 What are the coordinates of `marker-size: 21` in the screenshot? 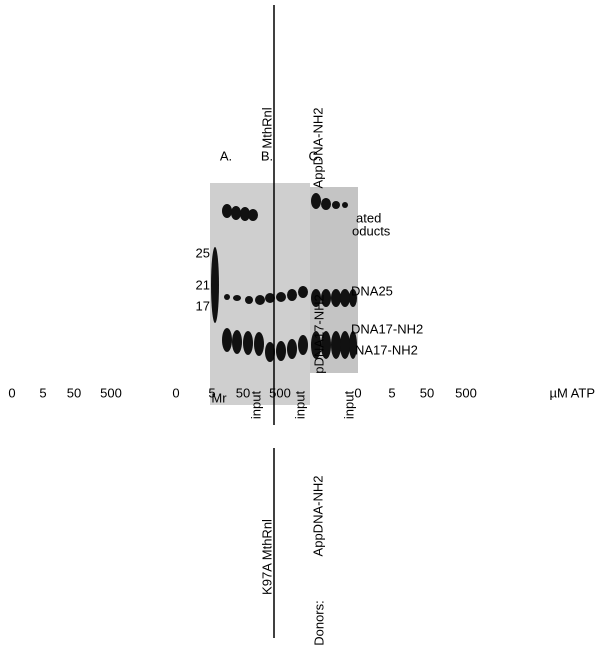 It's located at (203, 284).